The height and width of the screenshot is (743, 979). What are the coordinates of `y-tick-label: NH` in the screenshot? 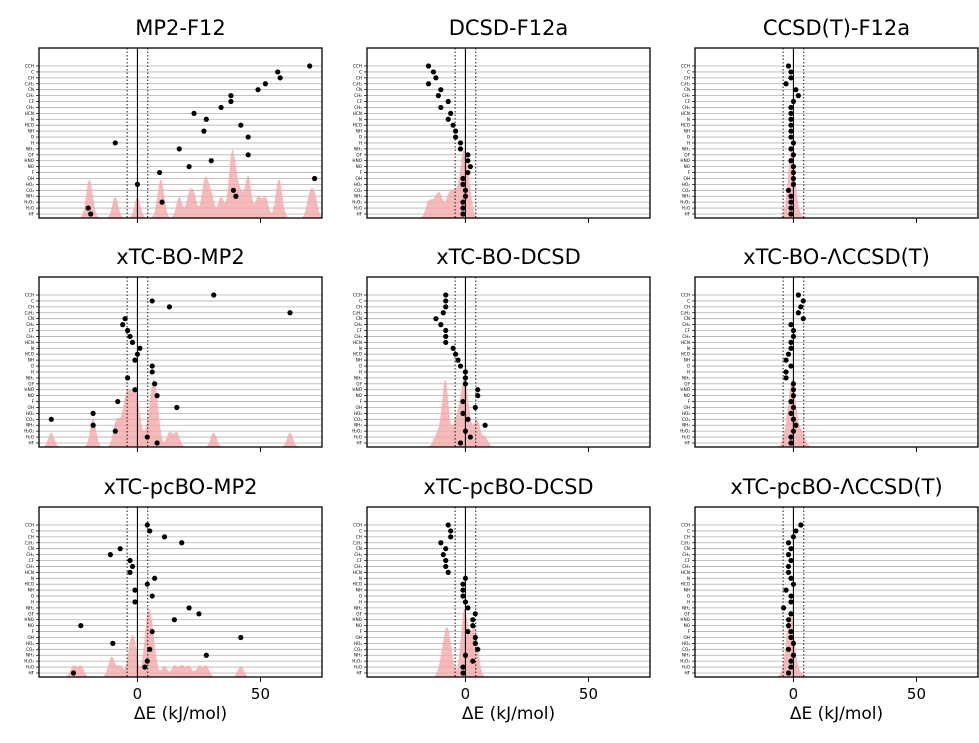 It's located at (31, 360).